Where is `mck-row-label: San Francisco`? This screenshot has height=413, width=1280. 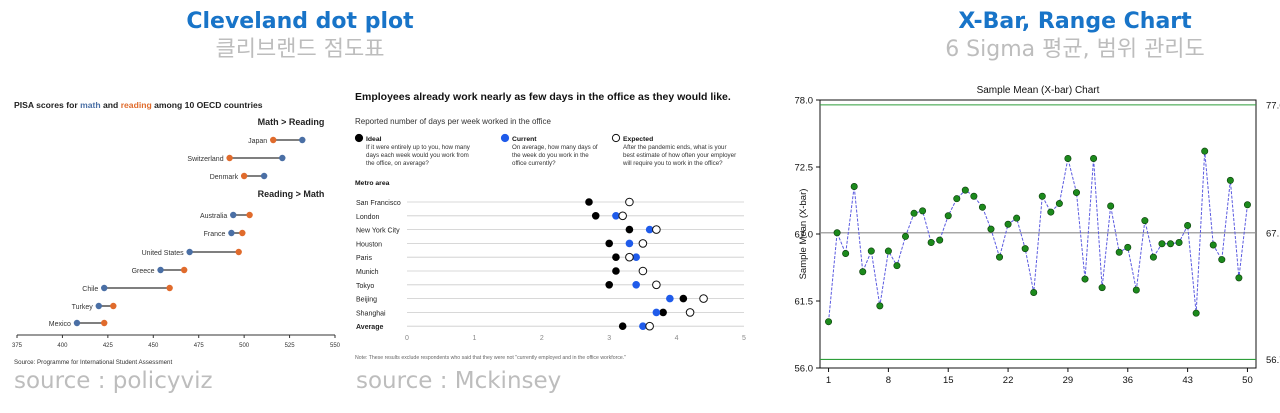 mck-row-label: San Francisco is located at coordinates (378, 203).